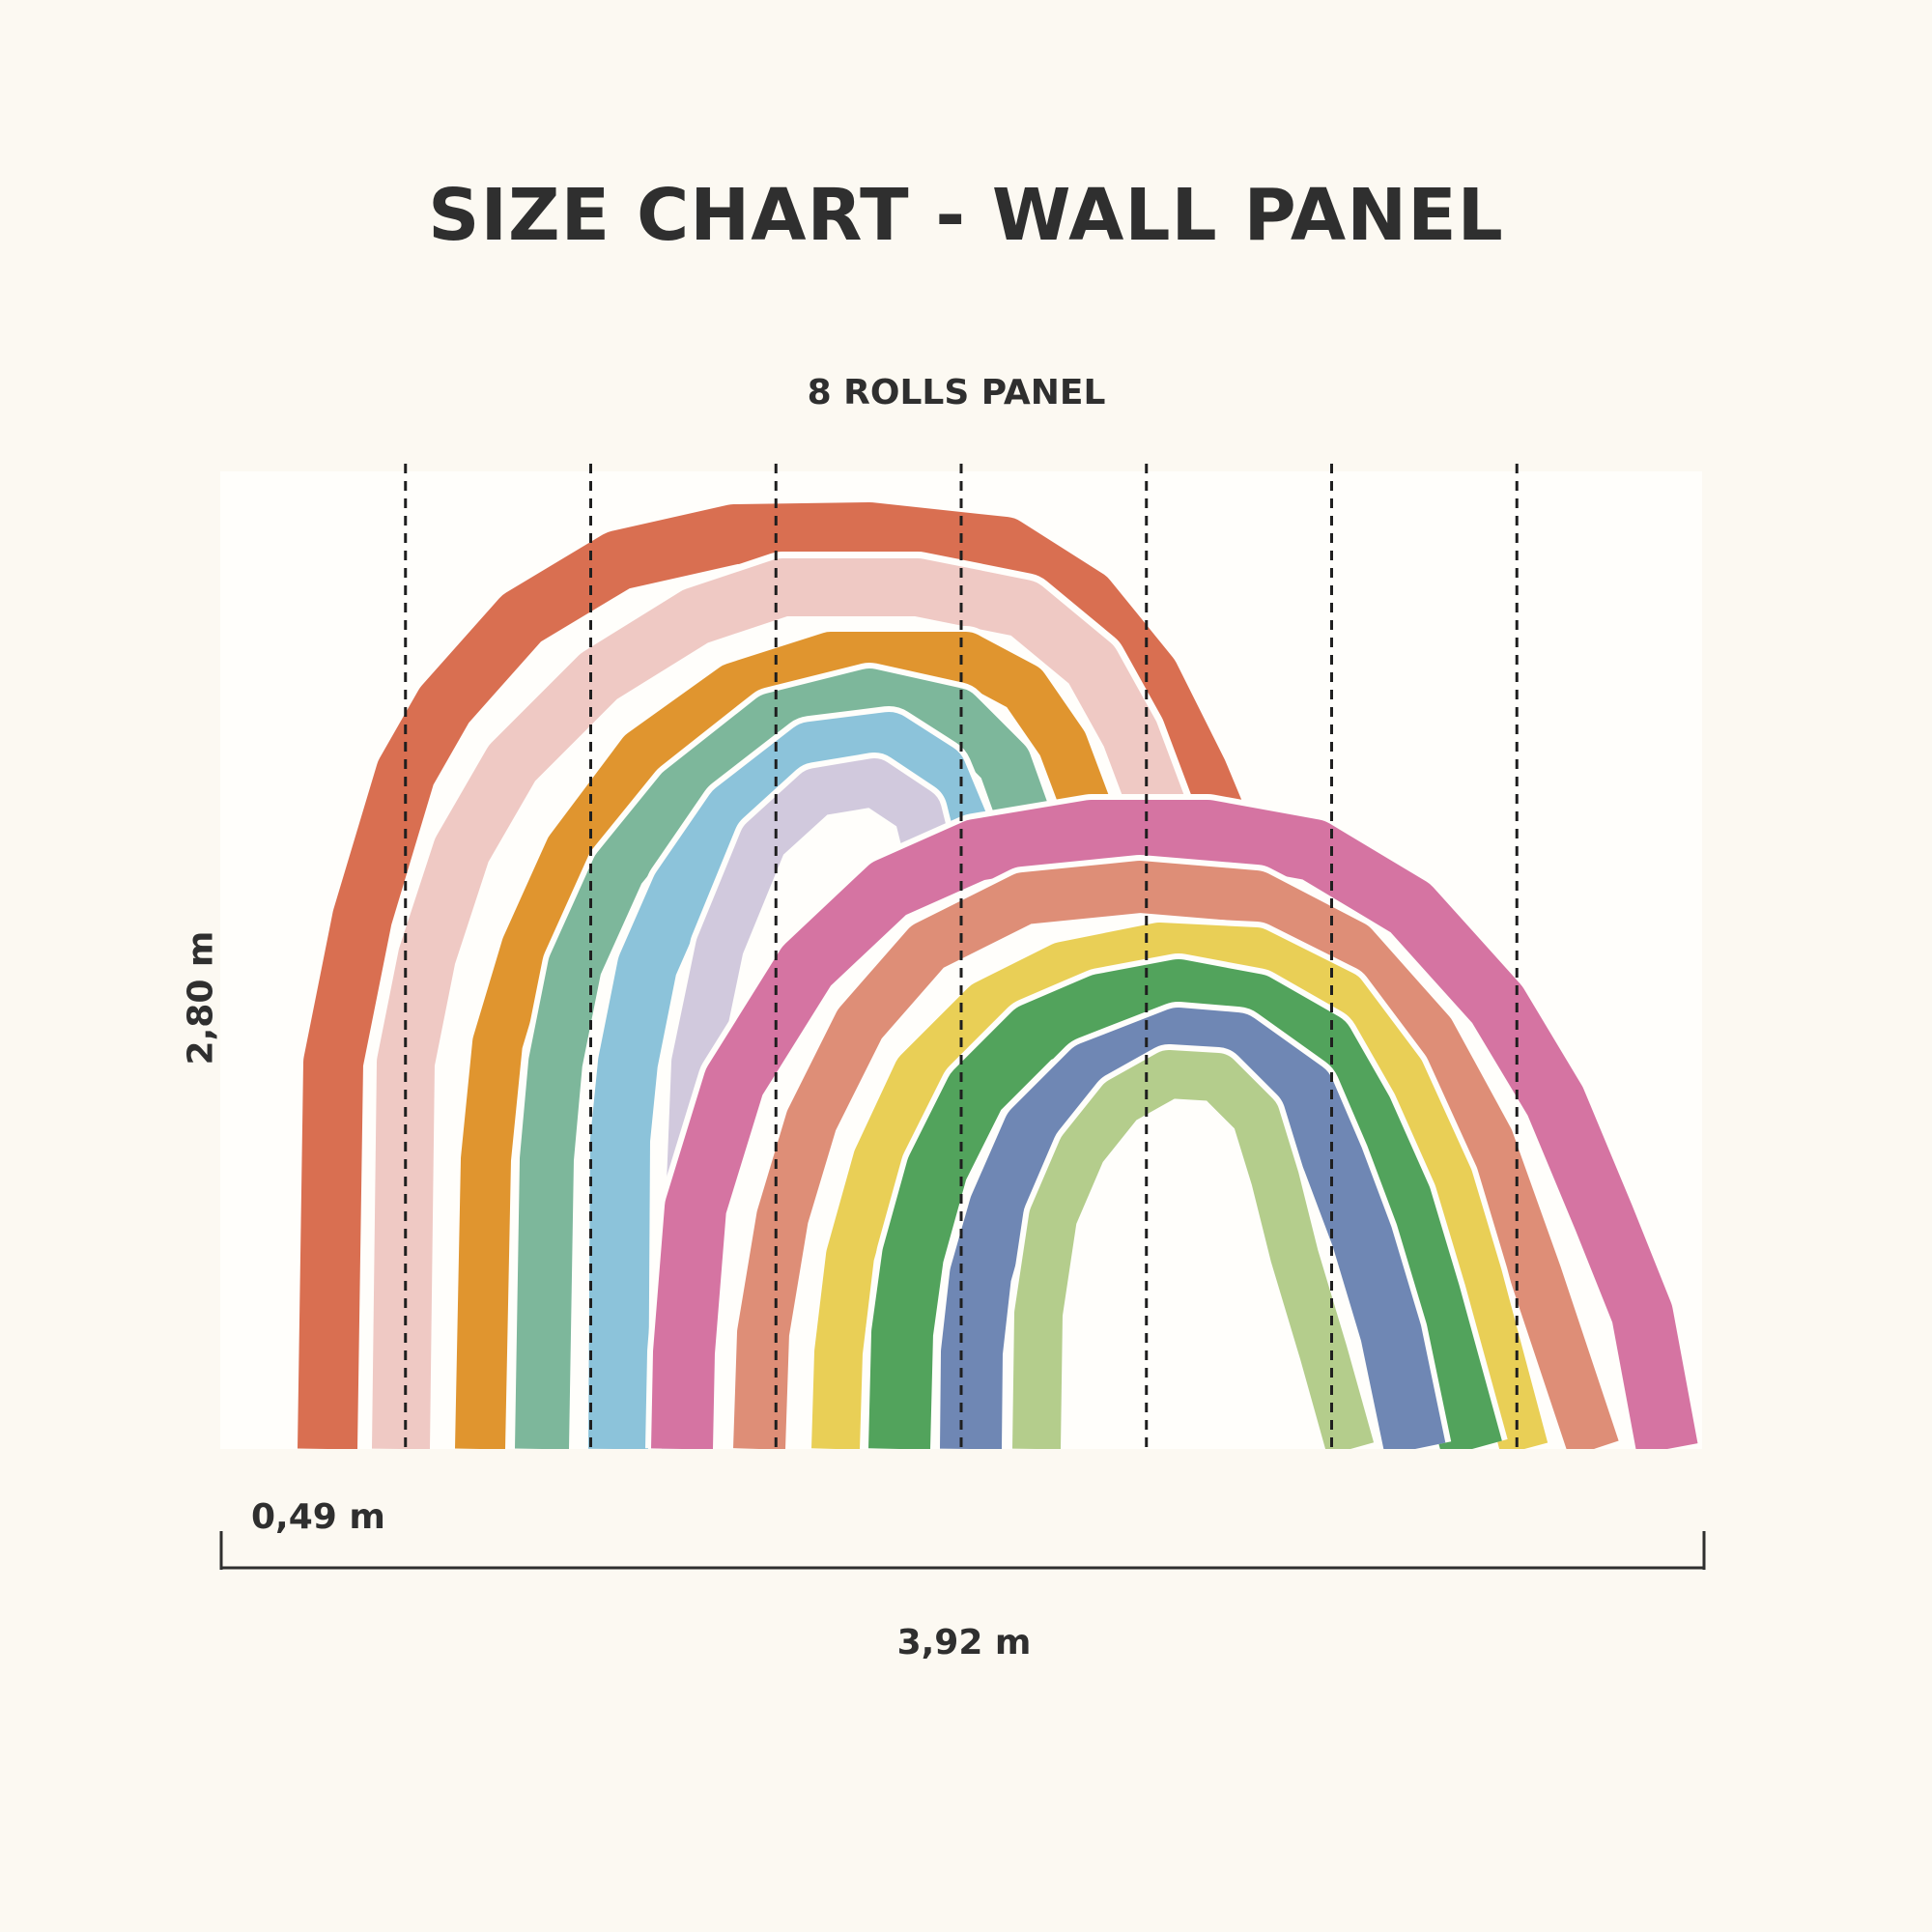  Describe the element at coordinates (201, 997) in the screenshot. I see `panel-height-label: 2,80 m` at that location.